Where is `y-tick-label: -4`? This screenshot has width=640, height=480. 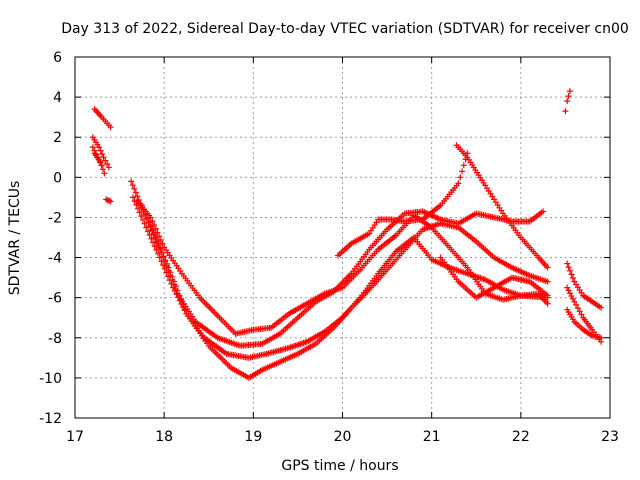
y-tick-label: -4 is located at coordinates (55, 259).